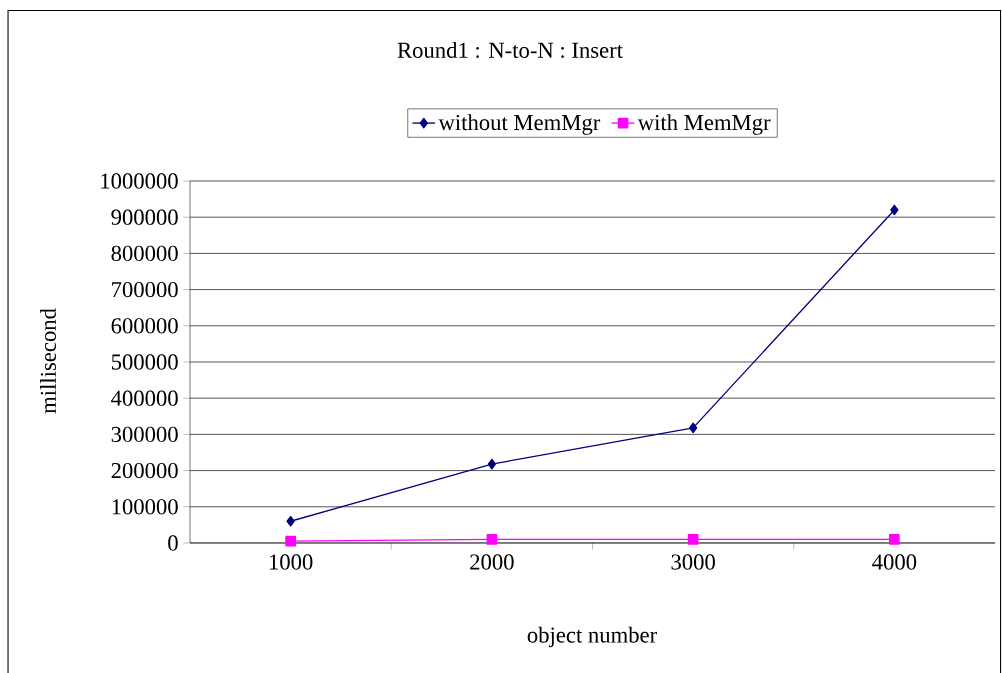  Describe the element at coordinates (291, 562) in the screenshot. I see `x-tick-label: 1000` at that location.